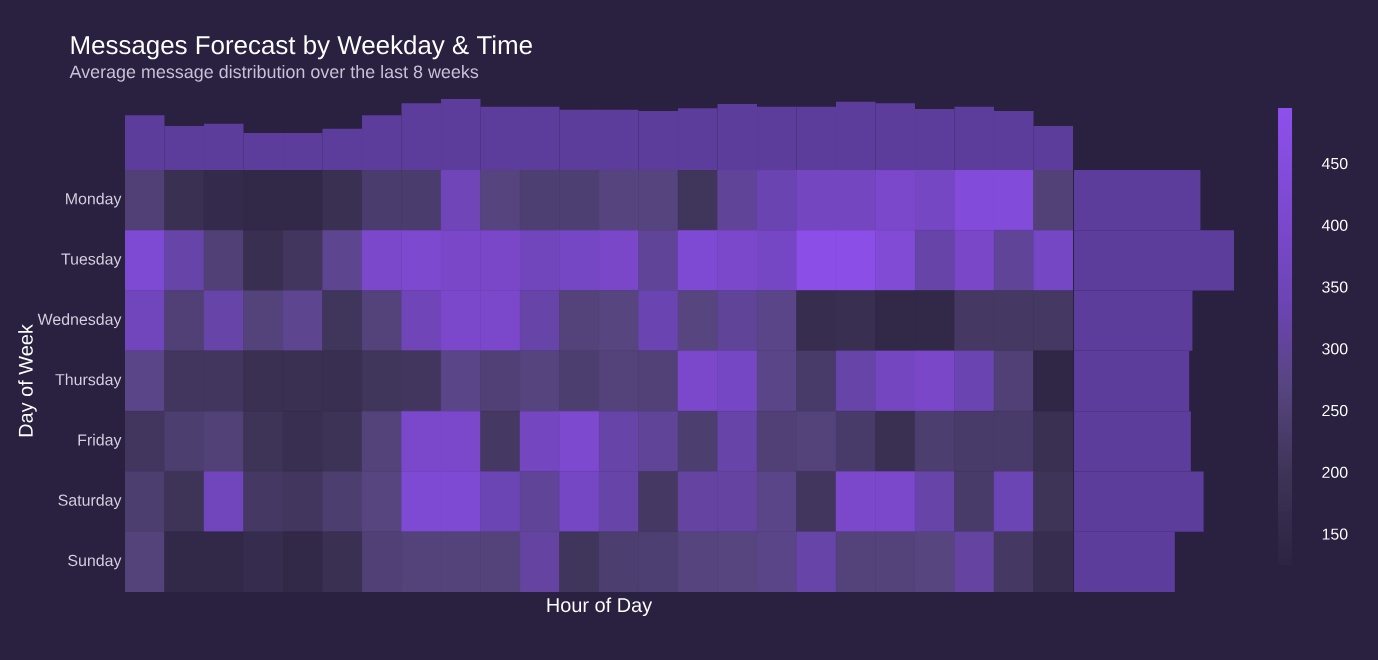 This screenshot has height=660, width=1378. What do you see at coordinates (1335, 410) in the screenshot?
I see `color-bar-label: 250` at bounding box center [1335, 410].